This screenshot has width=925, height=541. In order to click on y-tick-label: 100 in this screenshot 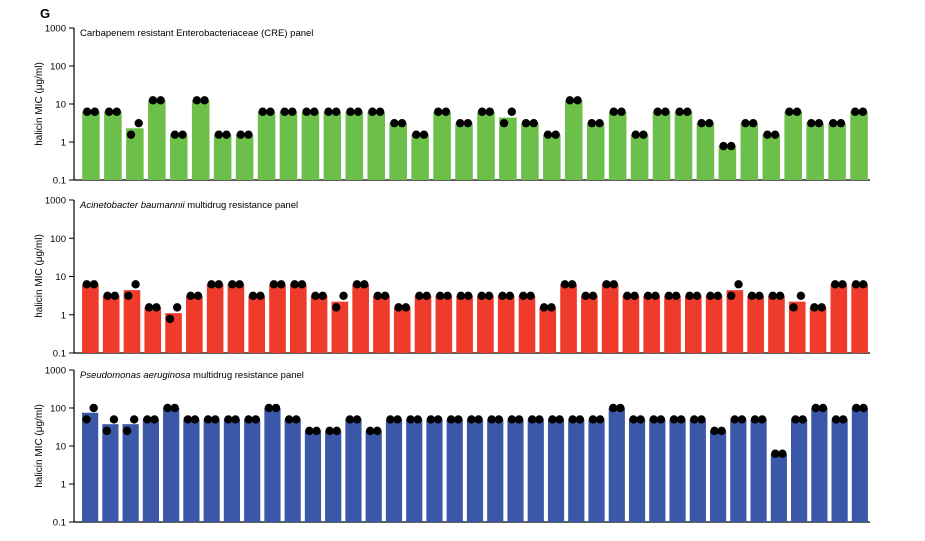, I will do `click(58, 239)`.